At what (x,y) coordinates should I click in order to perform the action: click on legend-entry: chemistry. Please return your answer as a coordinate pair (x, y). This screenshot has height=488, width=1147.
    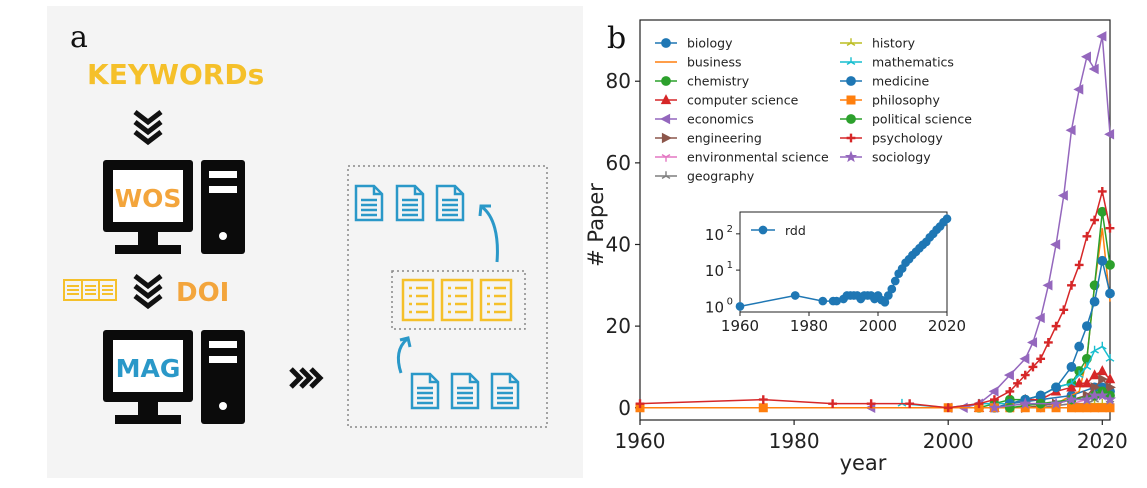
    Looking at the image, I should click on (702, 81).